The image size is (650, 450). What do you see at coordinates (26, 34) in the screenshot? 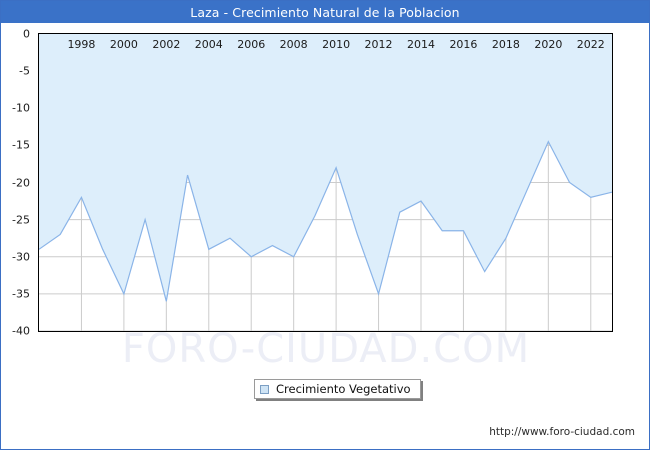
I see `y-axis-tick-label: 0` at bounding box center [26, 34].